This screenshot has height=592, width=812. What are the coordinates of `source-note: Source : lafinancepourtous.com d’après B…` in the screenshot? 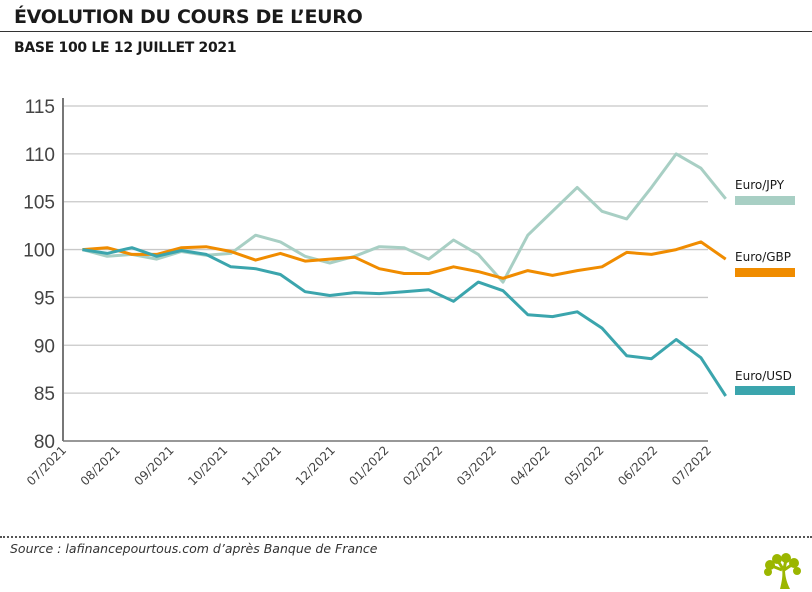 It's located at (194, 548).